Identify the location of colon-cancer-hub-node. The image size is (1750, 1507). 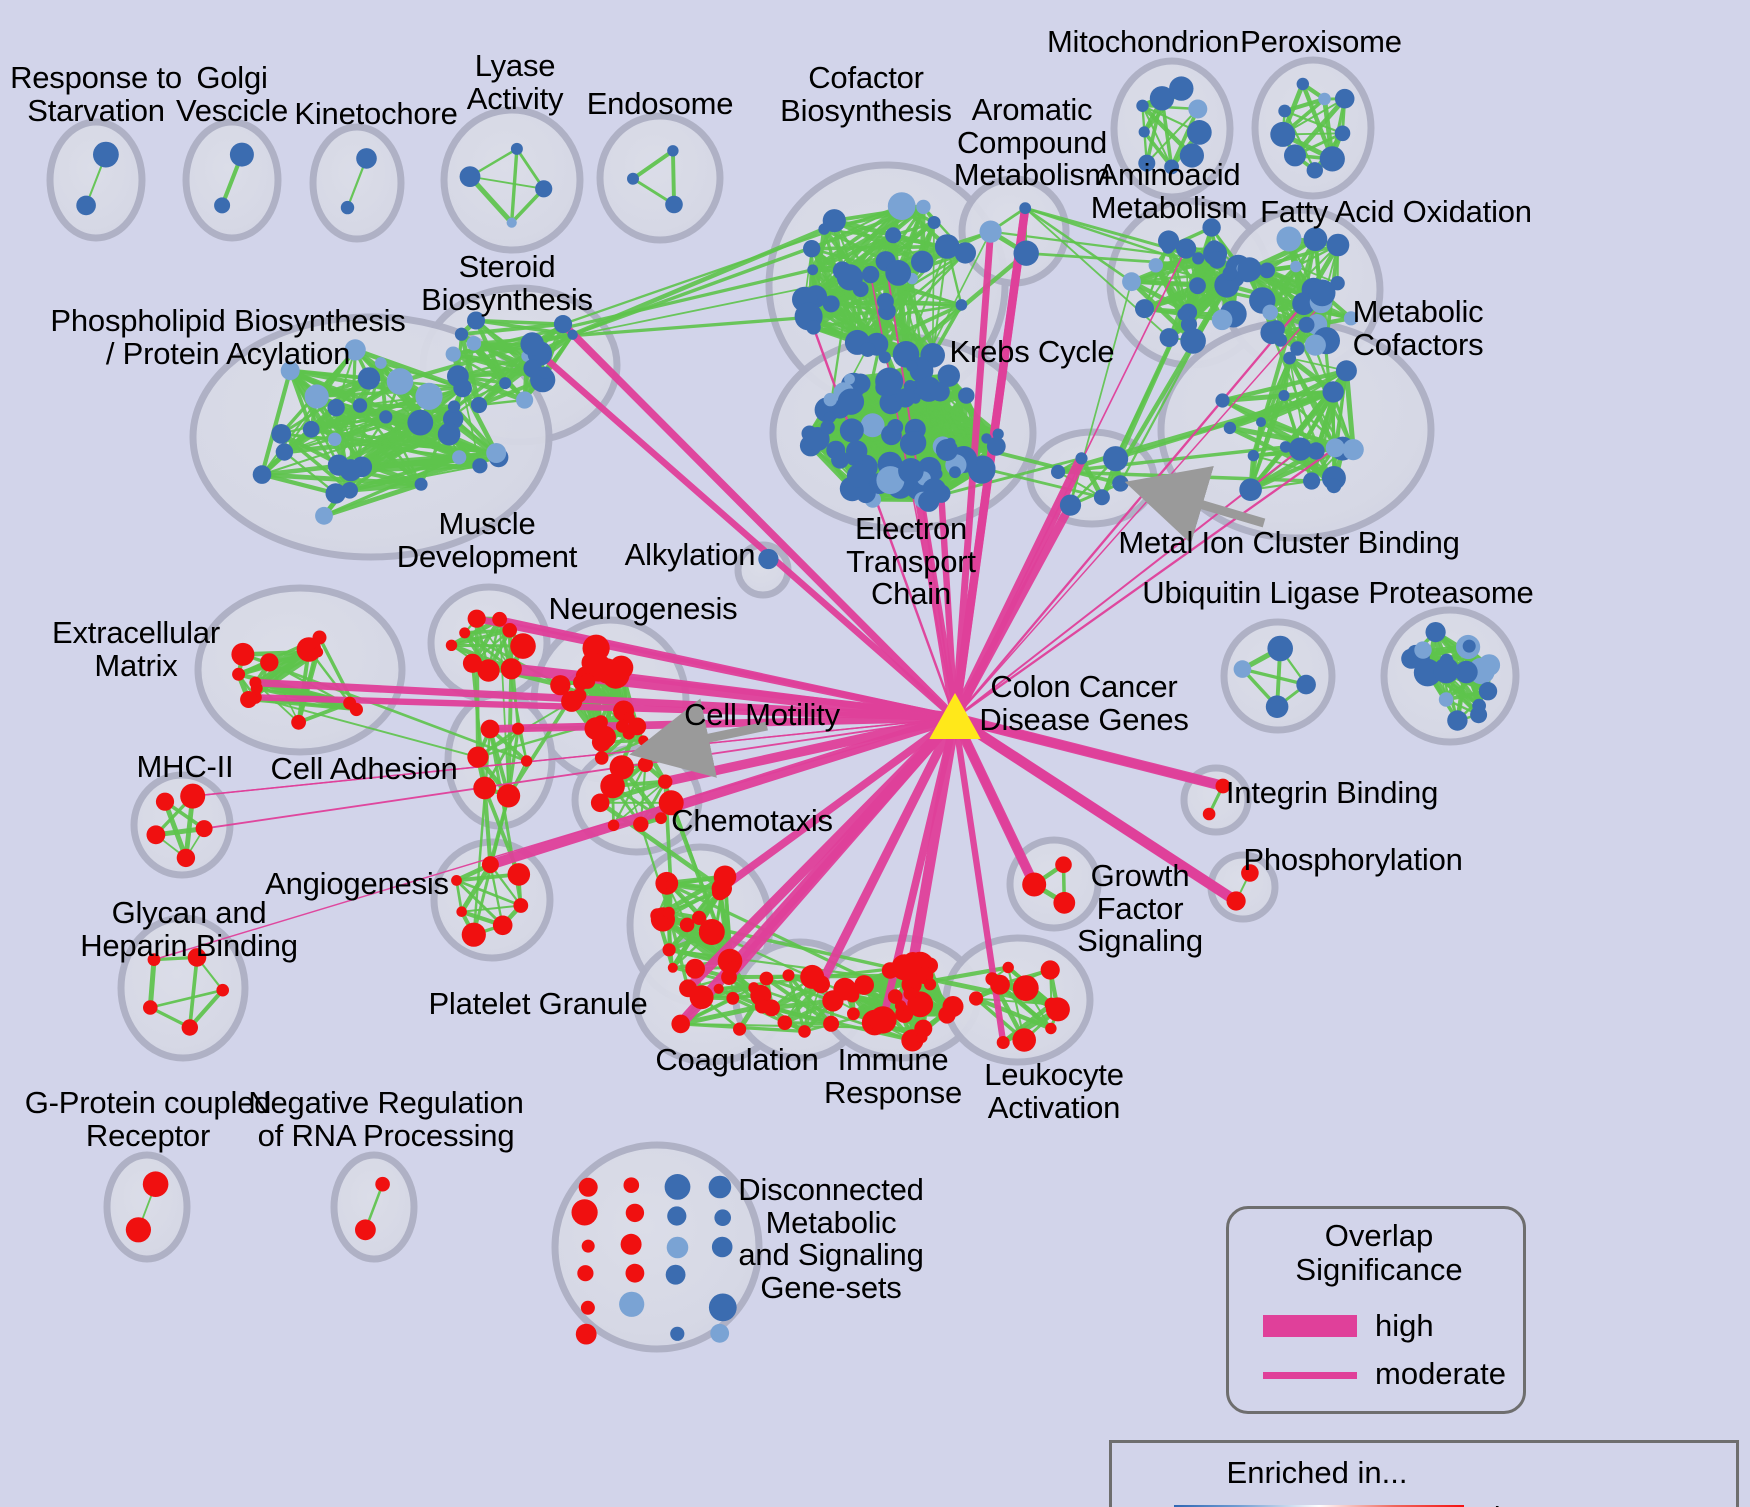
(955, 715).